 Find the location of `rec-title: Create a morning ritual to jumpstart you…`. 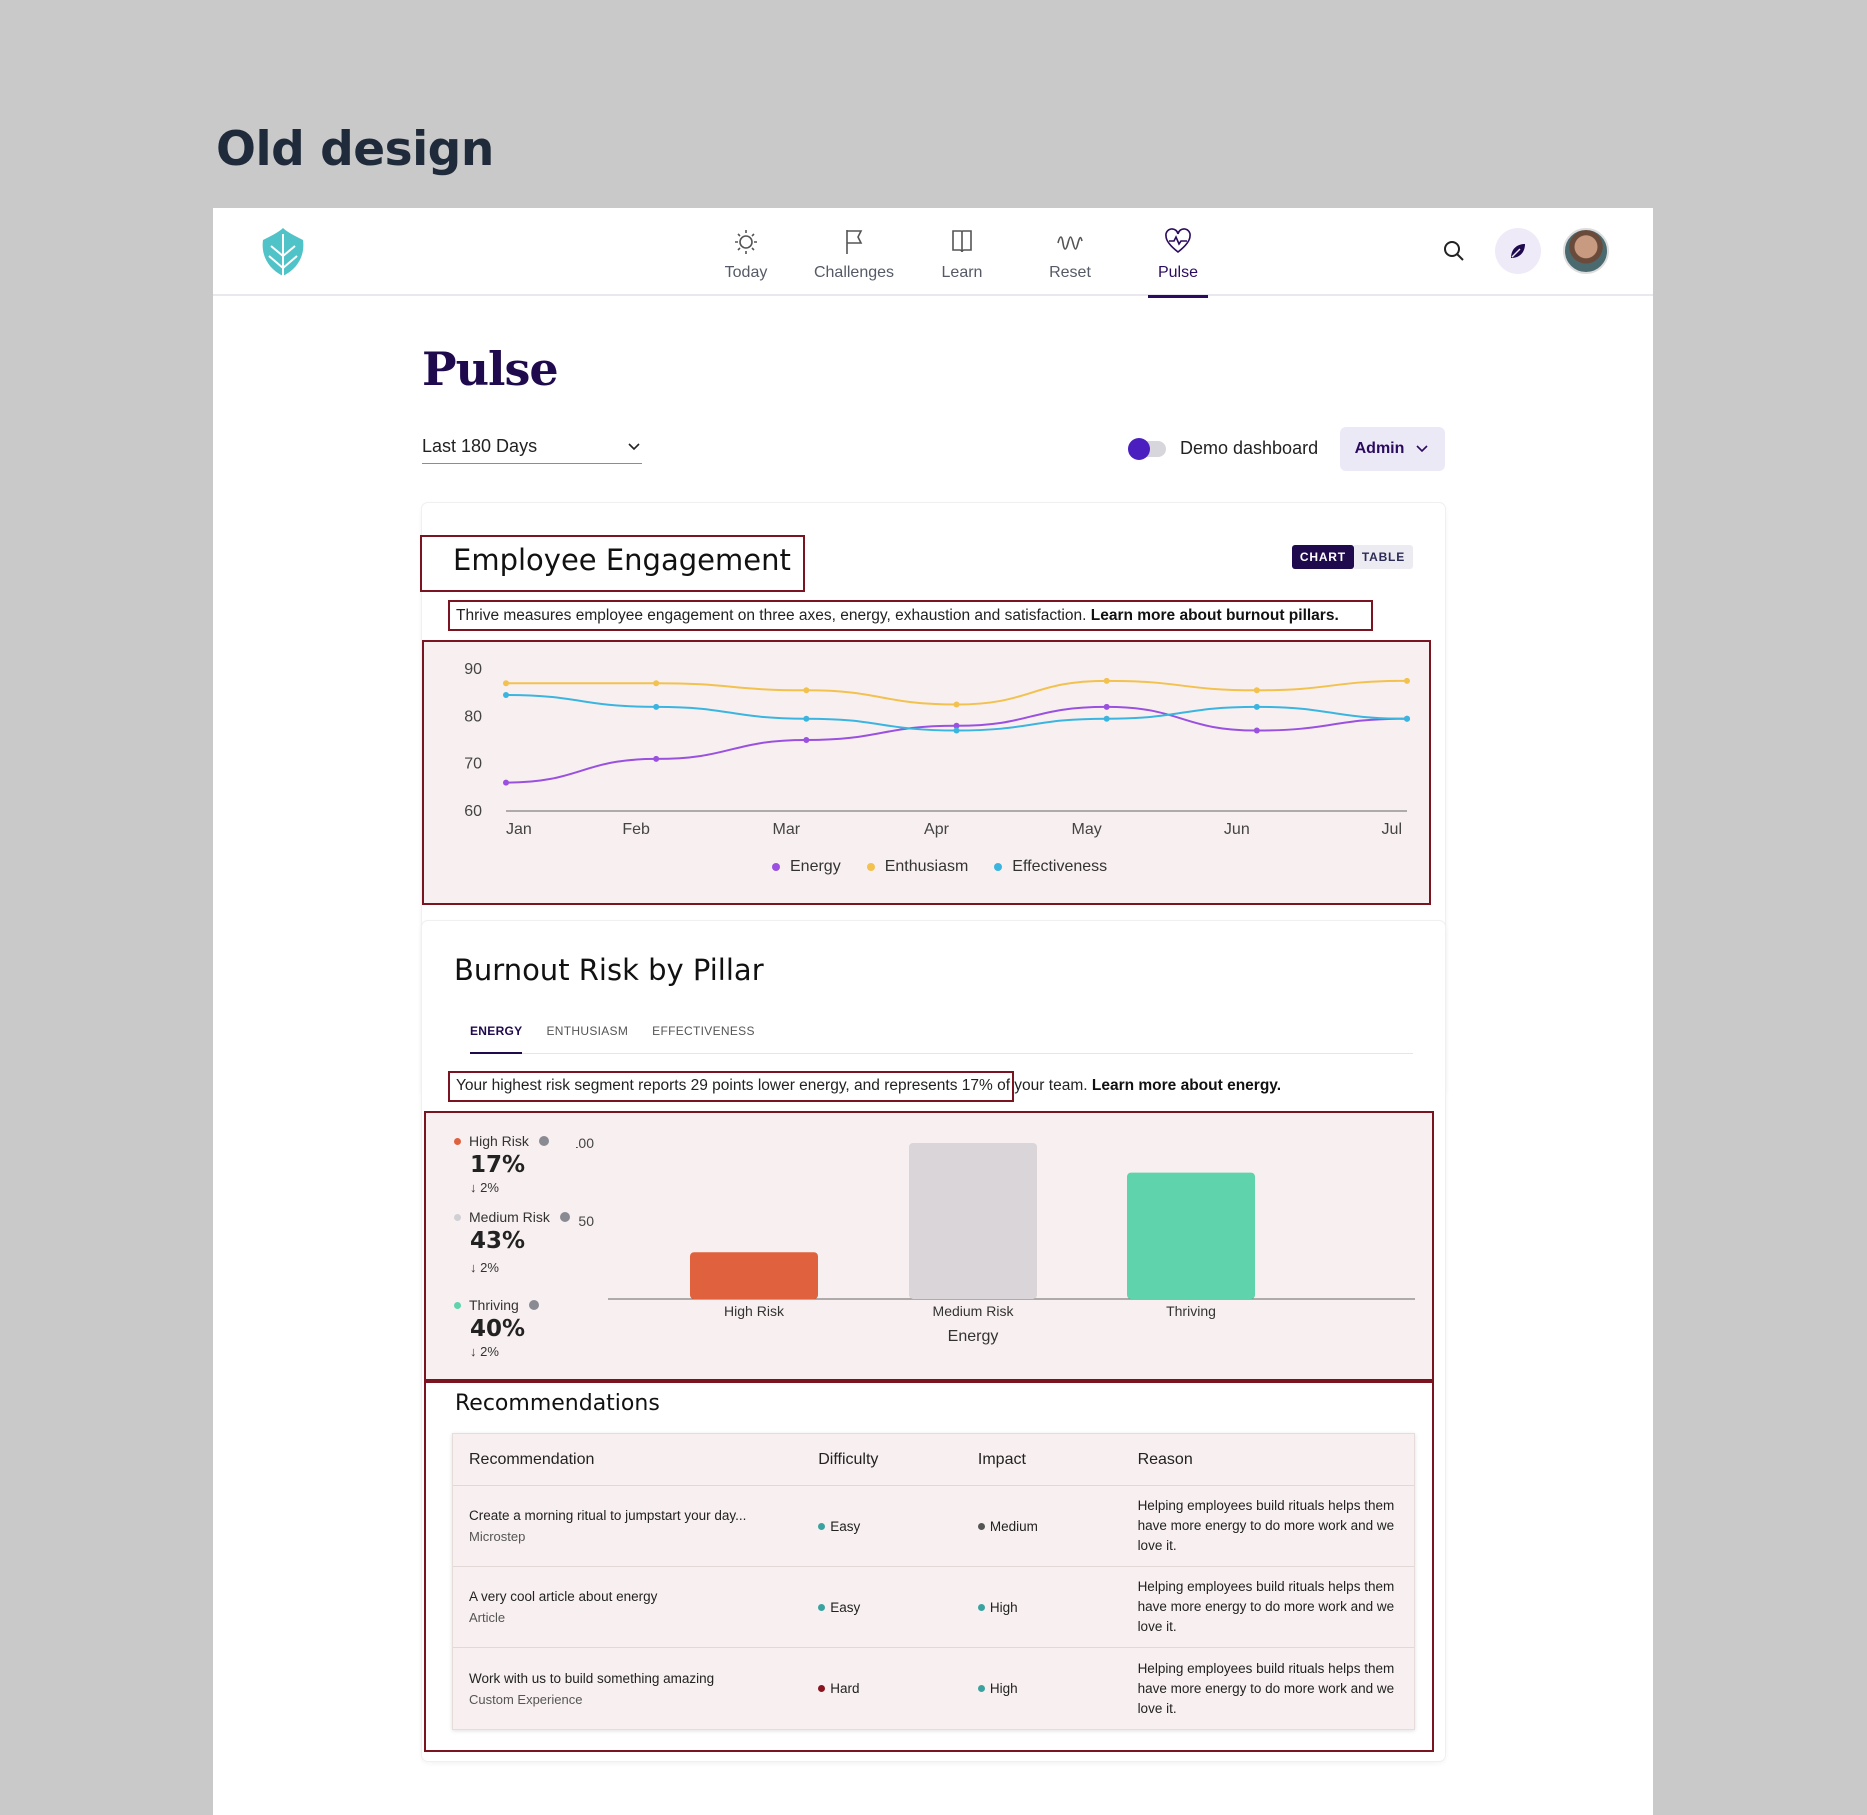

rec-title: Create a morning ritual to jumpstart you… is located at coordinates (608, 1515).